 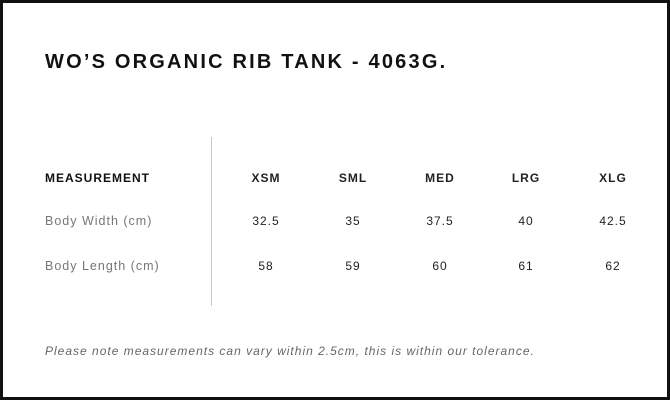 I want to click on cell-value: 61, so click(x=526, y=266).